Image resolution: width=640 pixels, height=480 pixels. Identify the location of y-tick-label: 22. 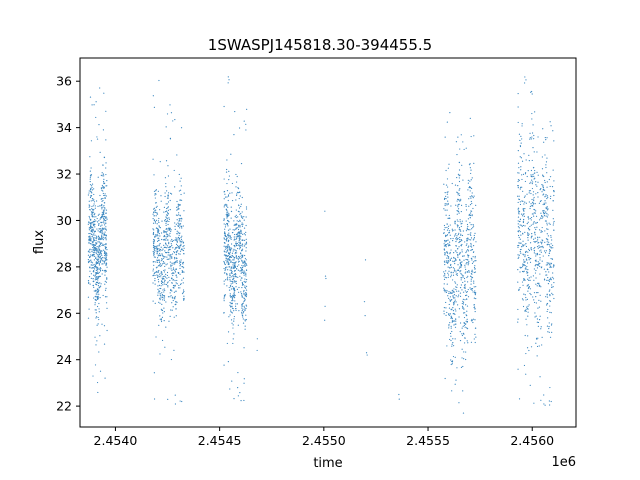
(64, 406).